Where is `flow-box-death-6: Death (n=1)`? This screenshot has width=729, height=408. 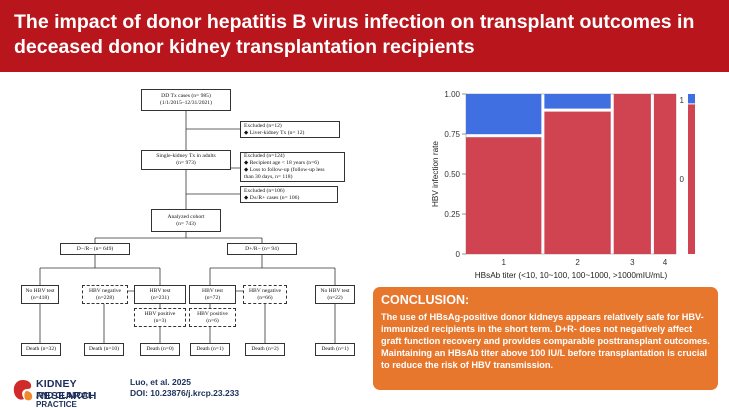 flow-box-death-6: Death (n=1) is located at coordinates (335, 349).